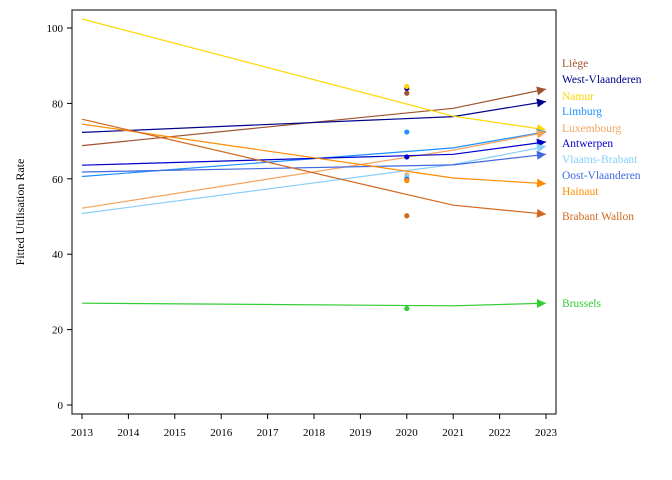 This screenshot has height=480, width=672. I want to click on x-tick-label: 2017, so click(268, 433).